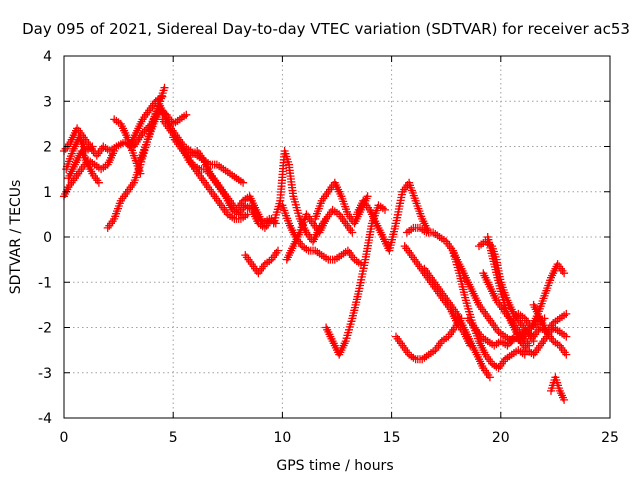  I want to click on x-tick-label: 20, so click(501, 438).